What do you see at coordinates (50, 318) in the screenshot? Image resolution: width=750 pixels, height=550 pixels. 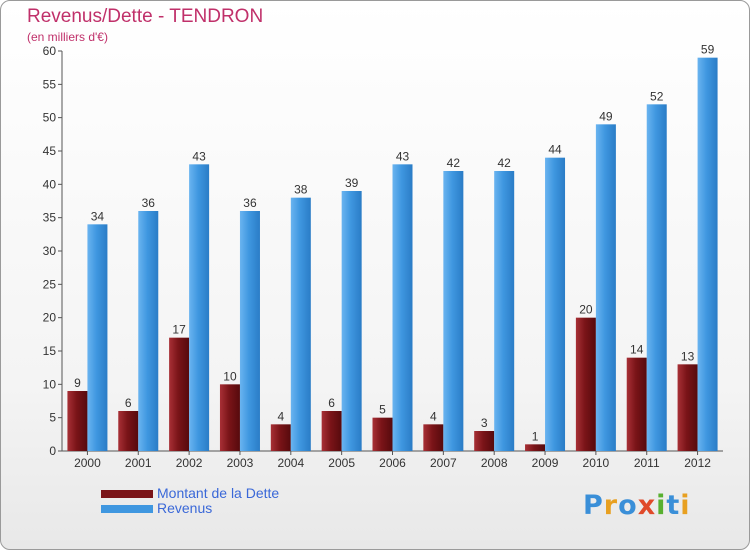 I see `y-tick-label: 20` at bounding box center [50, 318].